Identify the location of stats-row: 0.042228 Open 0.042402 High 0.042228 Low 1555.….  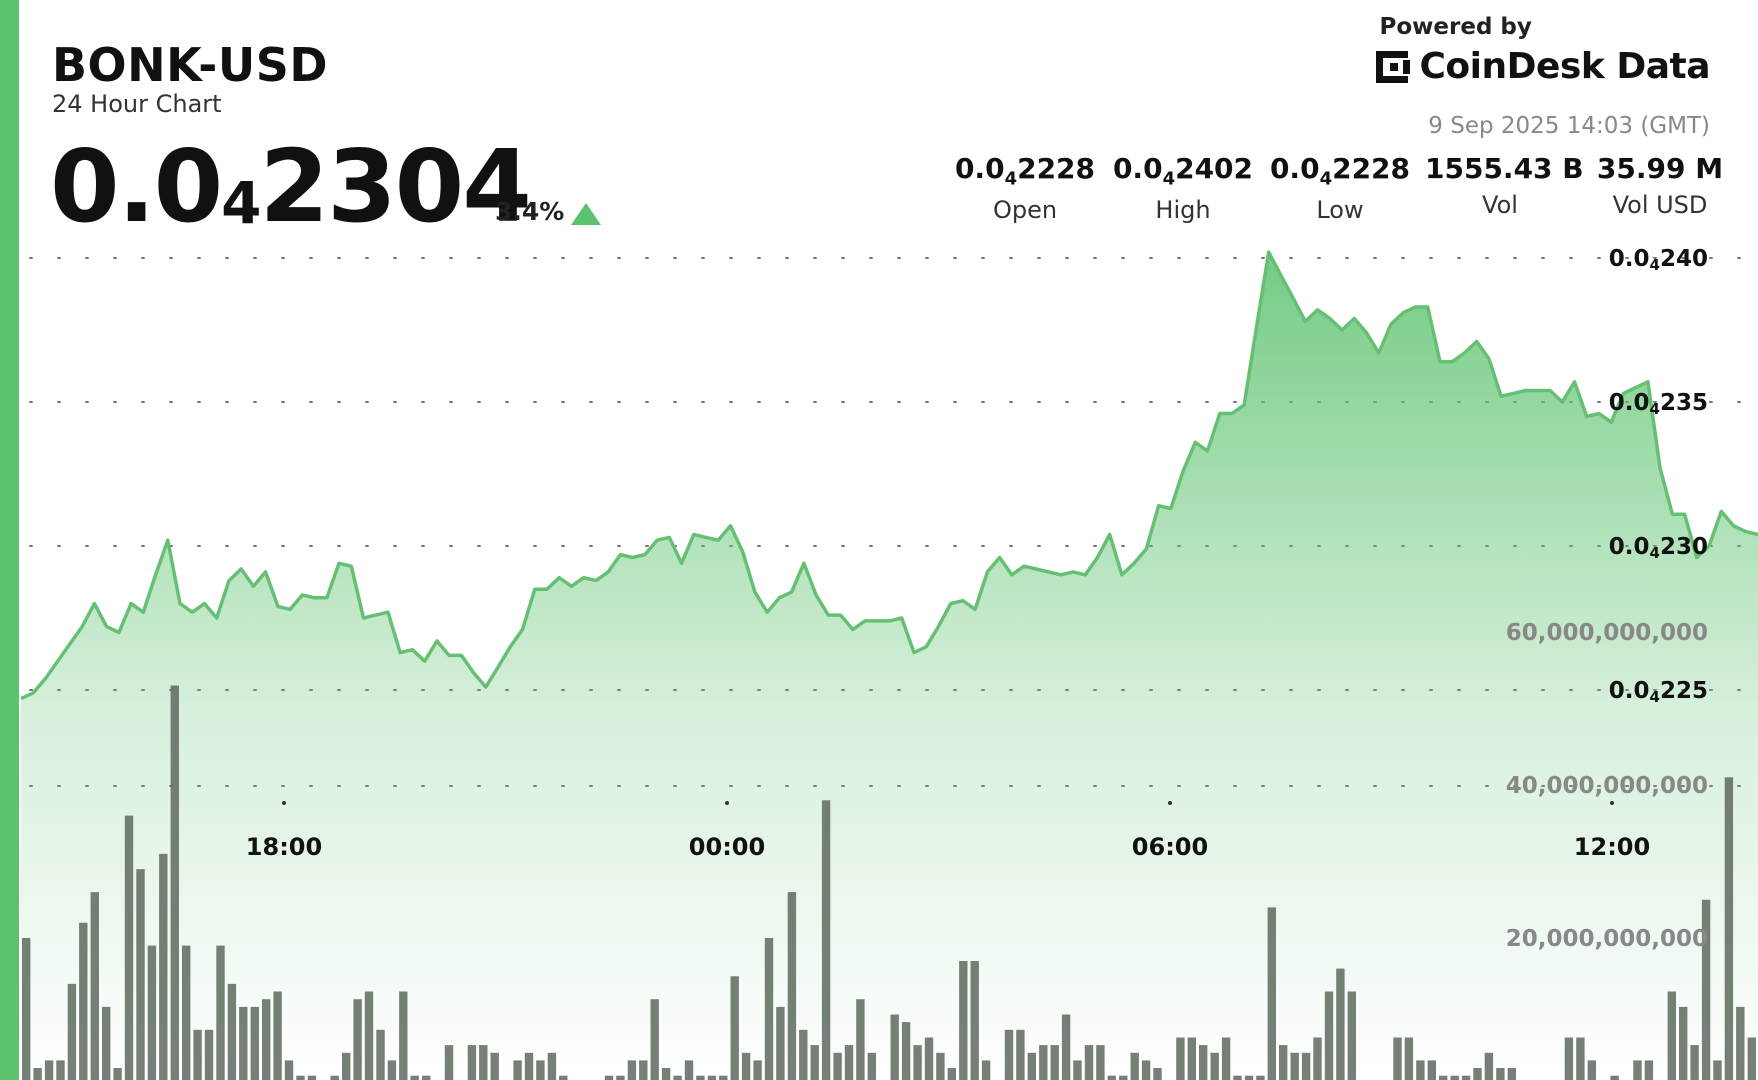
(1336, 192).